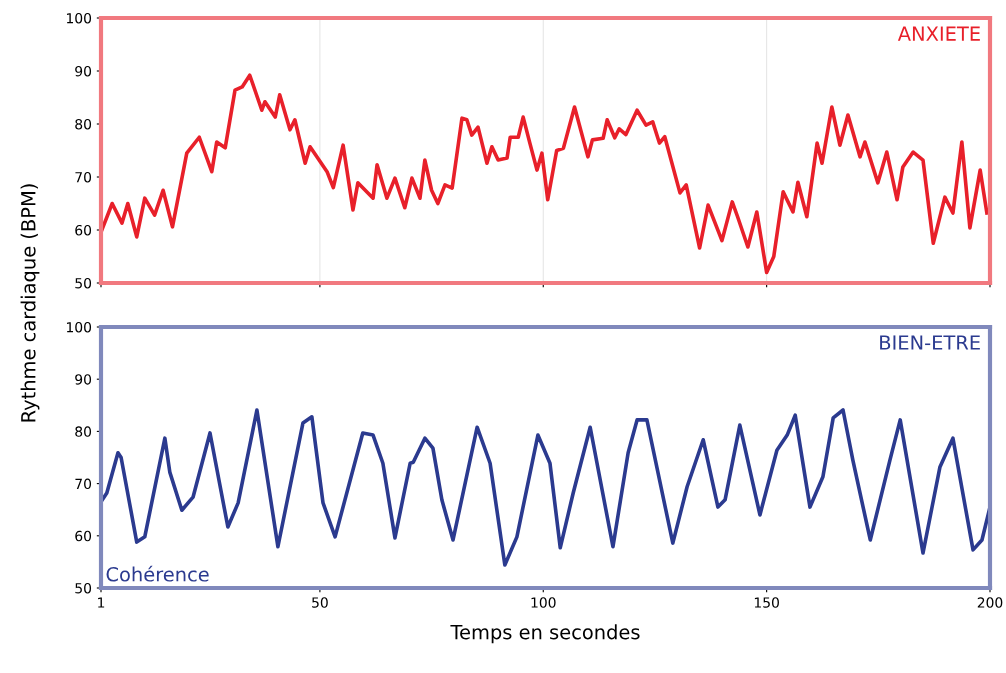 The image size is (1006, 673). What do you see at coordinates (930, 342) in the screenshot?
I see `annotation: BIEN-ETRE` at bounding box center [930, 342].